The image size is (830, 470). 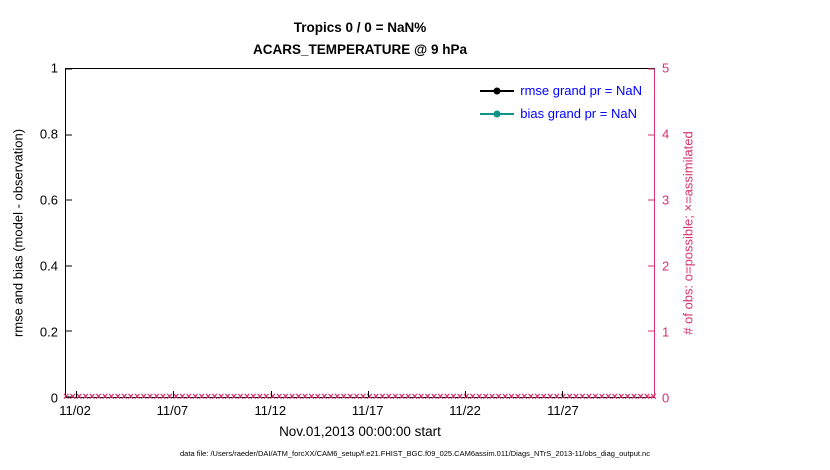 What do you see at coordinates (688, 233) in the screenshot?
I see `right-axis-label: # of obs: o=possible; ×=assimilated` at bounding box center [688, 233].